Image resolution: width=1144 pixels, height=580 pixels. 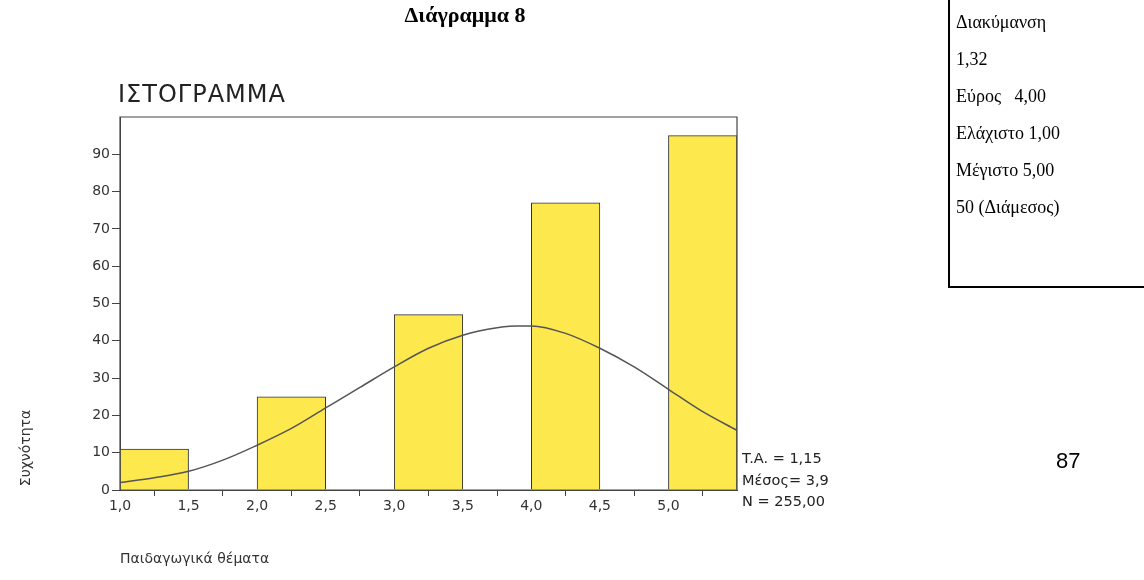 I want to click on text: 1,32, so click(x=972, y=59).